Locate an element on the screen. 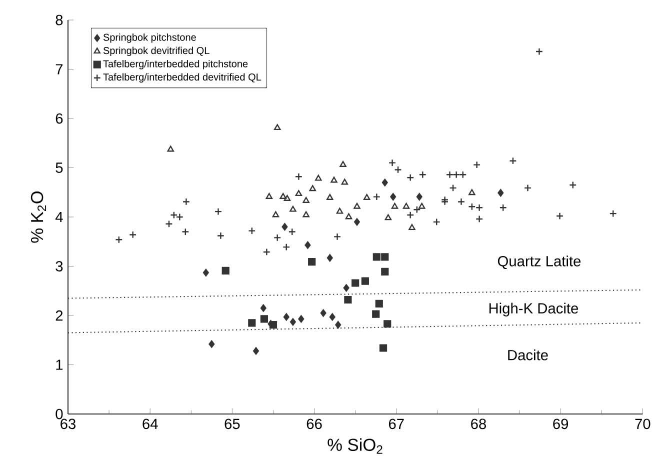  y-tick-label: 2 is located at coordinates (59, 315).